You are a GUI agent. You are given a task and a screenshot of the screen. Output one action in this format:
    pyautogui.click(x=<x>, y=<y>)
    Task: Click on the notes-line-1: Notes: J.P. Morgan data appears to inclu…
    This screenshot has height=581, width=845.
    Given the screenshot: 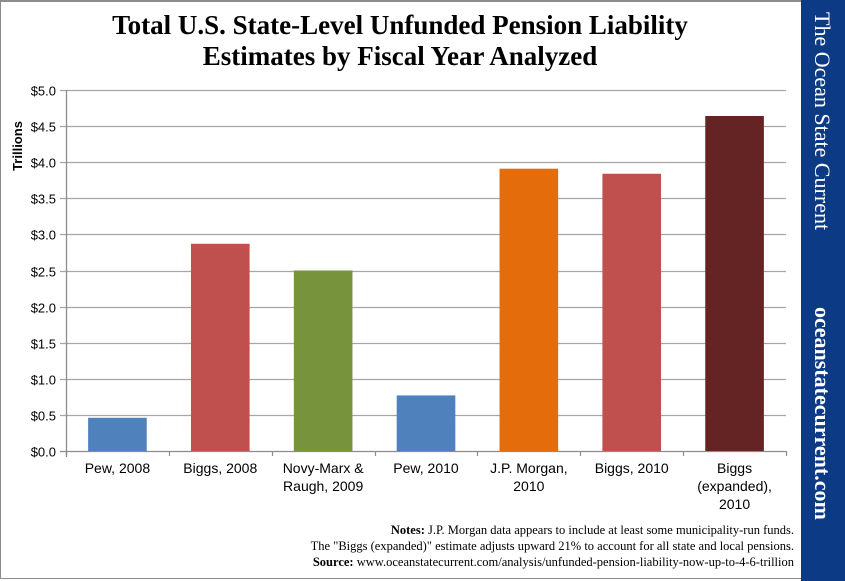 What is the action you would take?
    pyautogui.click(x=514, y=530)
    